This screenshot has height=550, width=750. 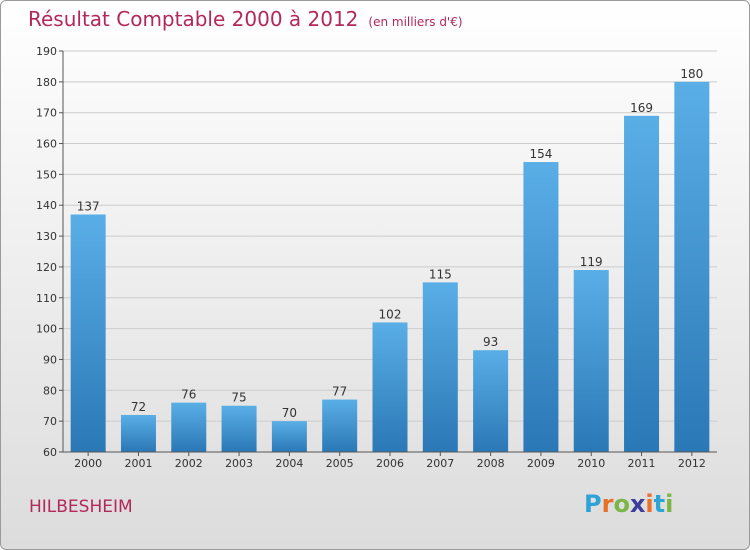 I want to click on x-tick-label: 2007, so click(x=440, y=463).